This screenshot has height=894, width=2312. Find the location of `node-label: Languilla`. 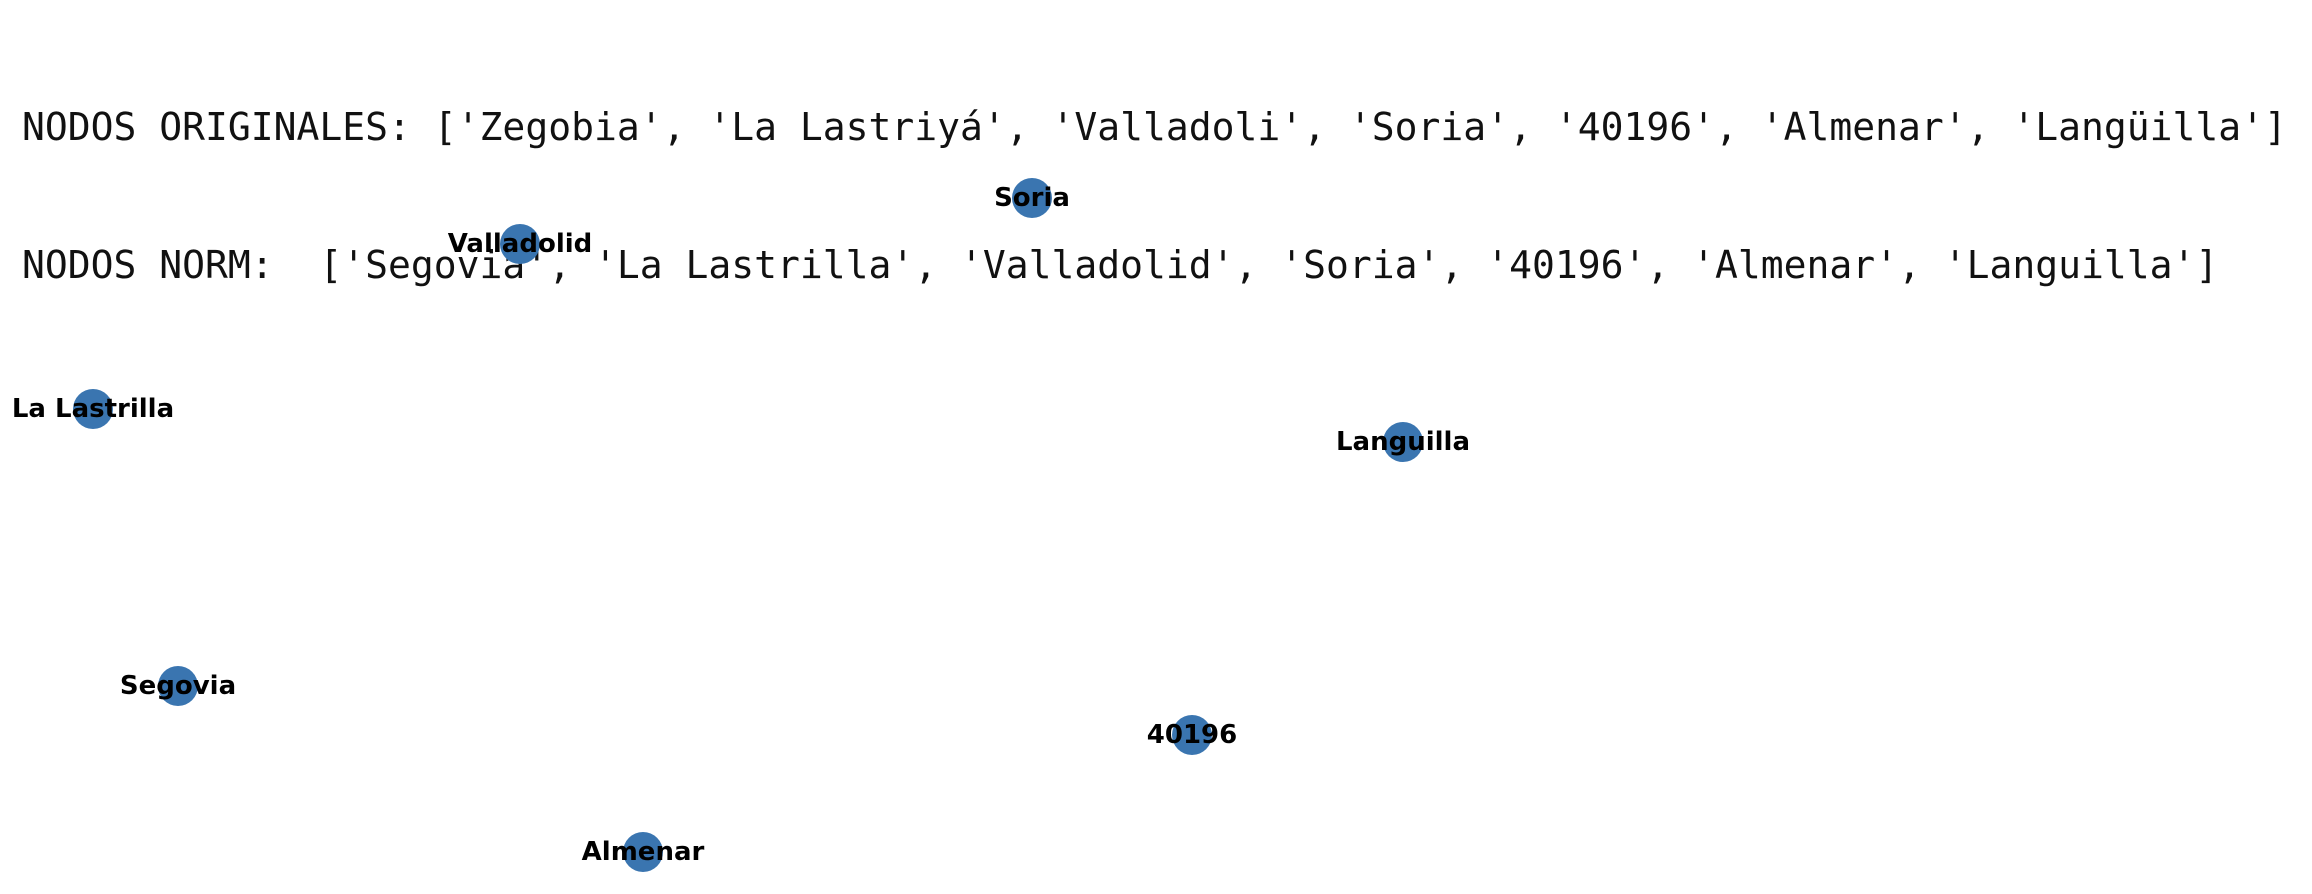

node-label: Languilla is located at coordinates (1403, 442).